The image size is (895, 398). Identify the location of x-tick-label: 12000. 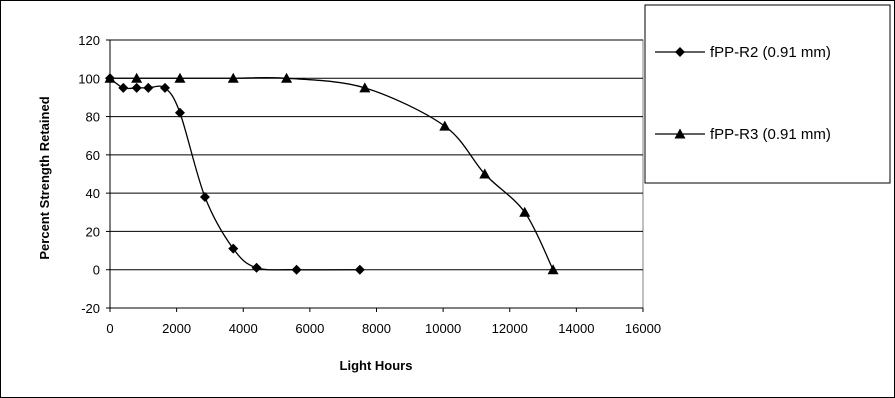
(510, 328).